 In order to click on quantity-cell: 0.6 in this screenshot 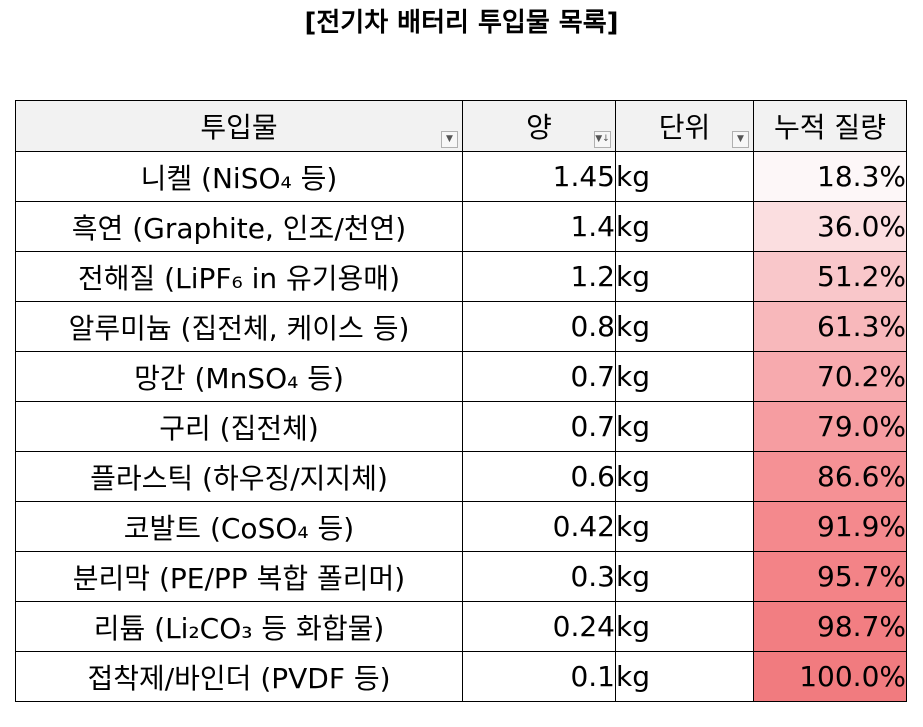, I will do `click(539, 476)`.